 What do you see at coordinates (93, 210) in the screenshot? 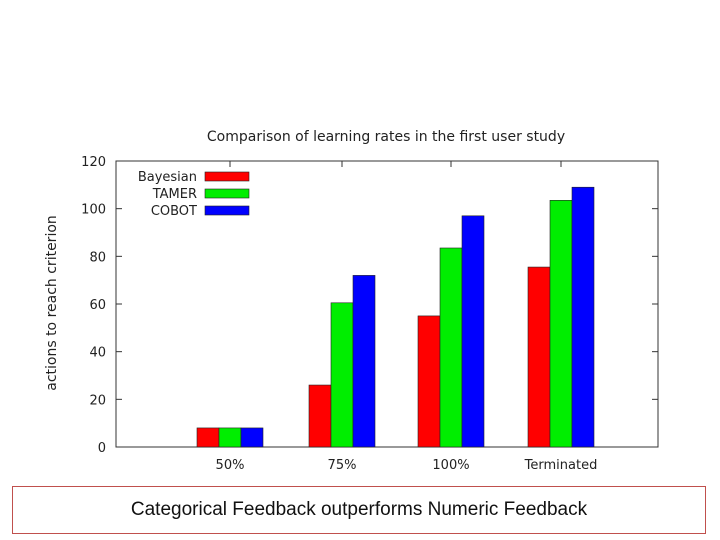
I see `y-tick-label: 100` at bounding box center [93, 210].